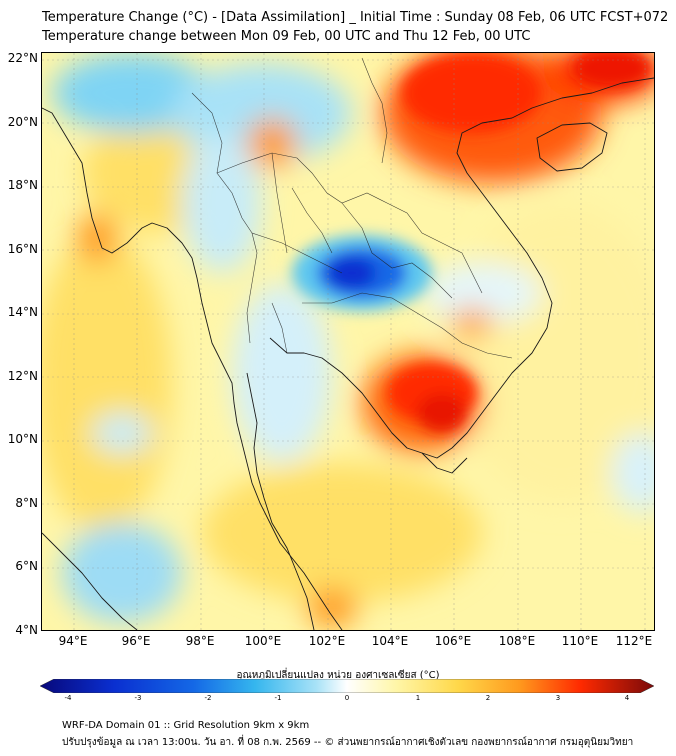 The width and height of the screenshot is (676, 756). What do you see at coordinates (26, 630) in the screenshot?
I see `lat-label: 4°N` at bounding box center [26, 630].